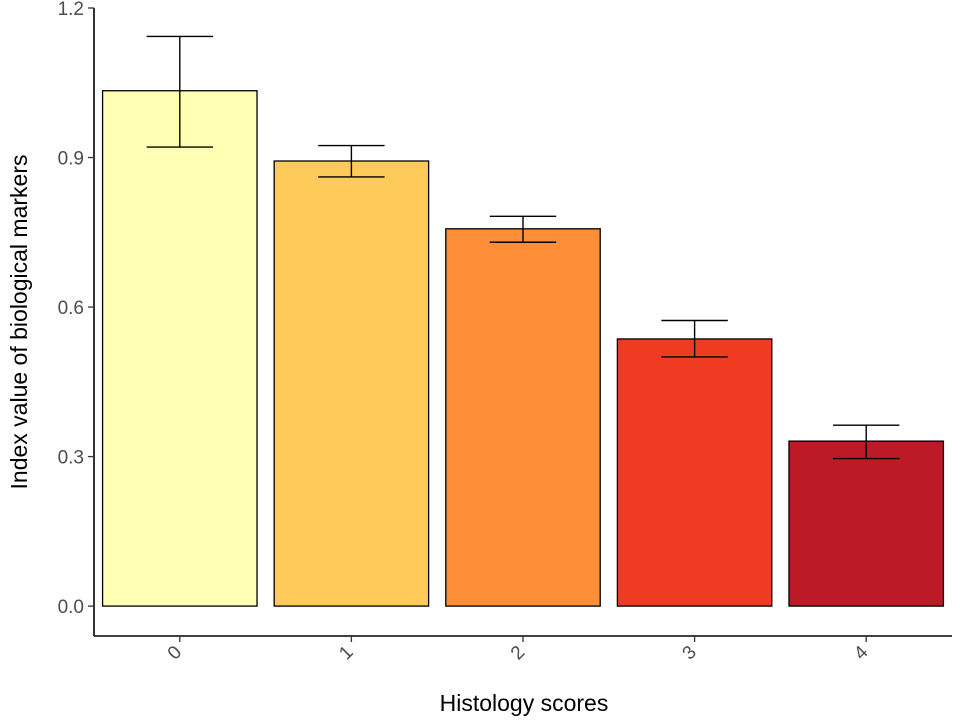  What do you see at coordinates (19, 322) in the screenshot?
I see `y-axis-title: Index value of biological markers` at bounding box center [19, 322].